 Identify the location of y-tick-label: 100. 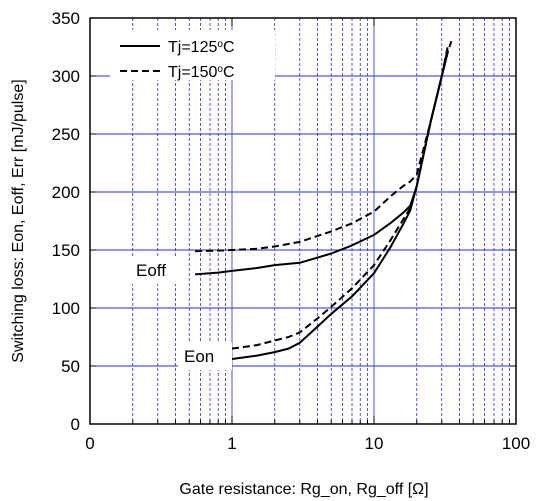
(66, 308).